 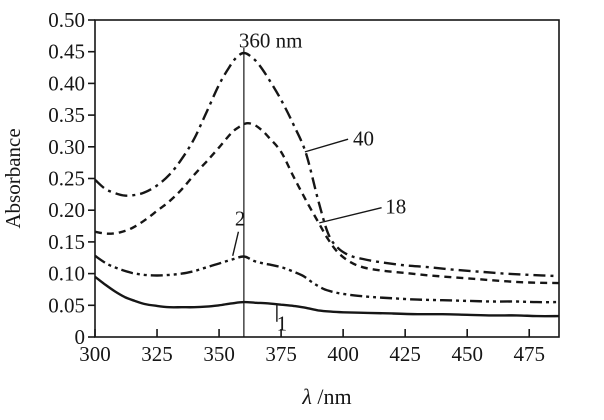 What do you see at coordinates (271, 40) in the screenshot?
I see `label-360nm: 360 nm` at bounding box center [271, 40].